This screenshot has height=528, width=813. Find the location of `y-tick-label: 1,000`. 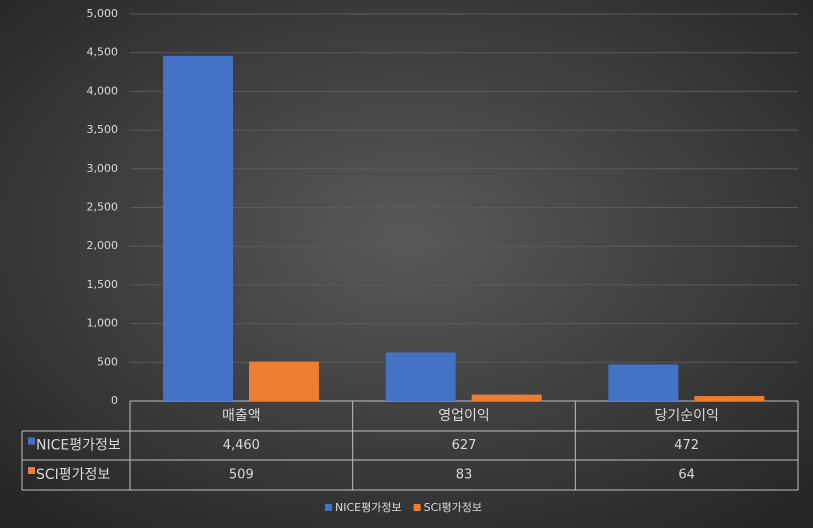

y-tick-label: 1,000 is located at coordinates (103, 323).